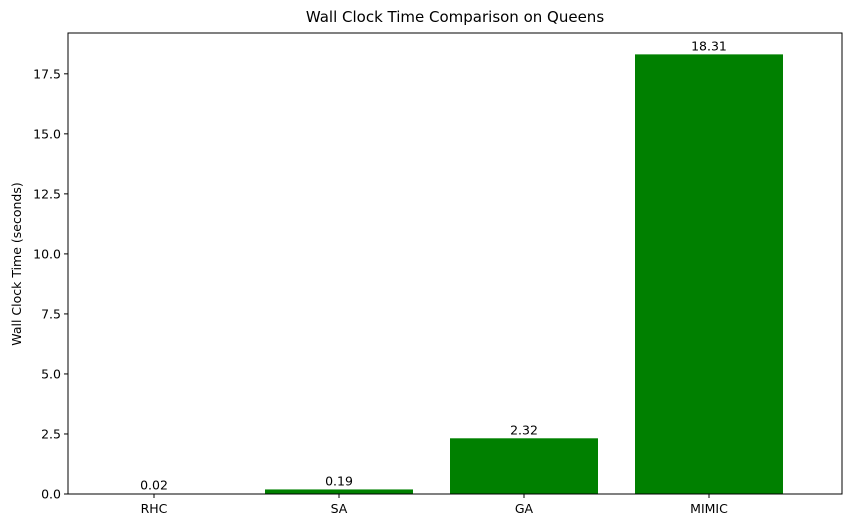 This screenshot has height=528, width=855. What do you see at coordinates (339, 508) in the screenshot?
I see `x-tick-label-sa: SA` at bounding box center [339, 508].